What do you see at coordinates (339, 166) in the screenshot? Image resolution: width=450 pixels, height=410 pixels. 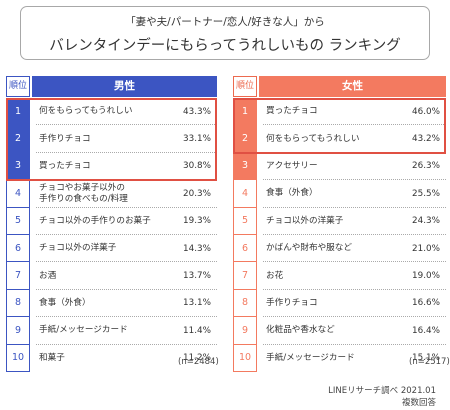 I see `table-row: 3 アクセサリー 26.3%` at bounding box center [339, 166].